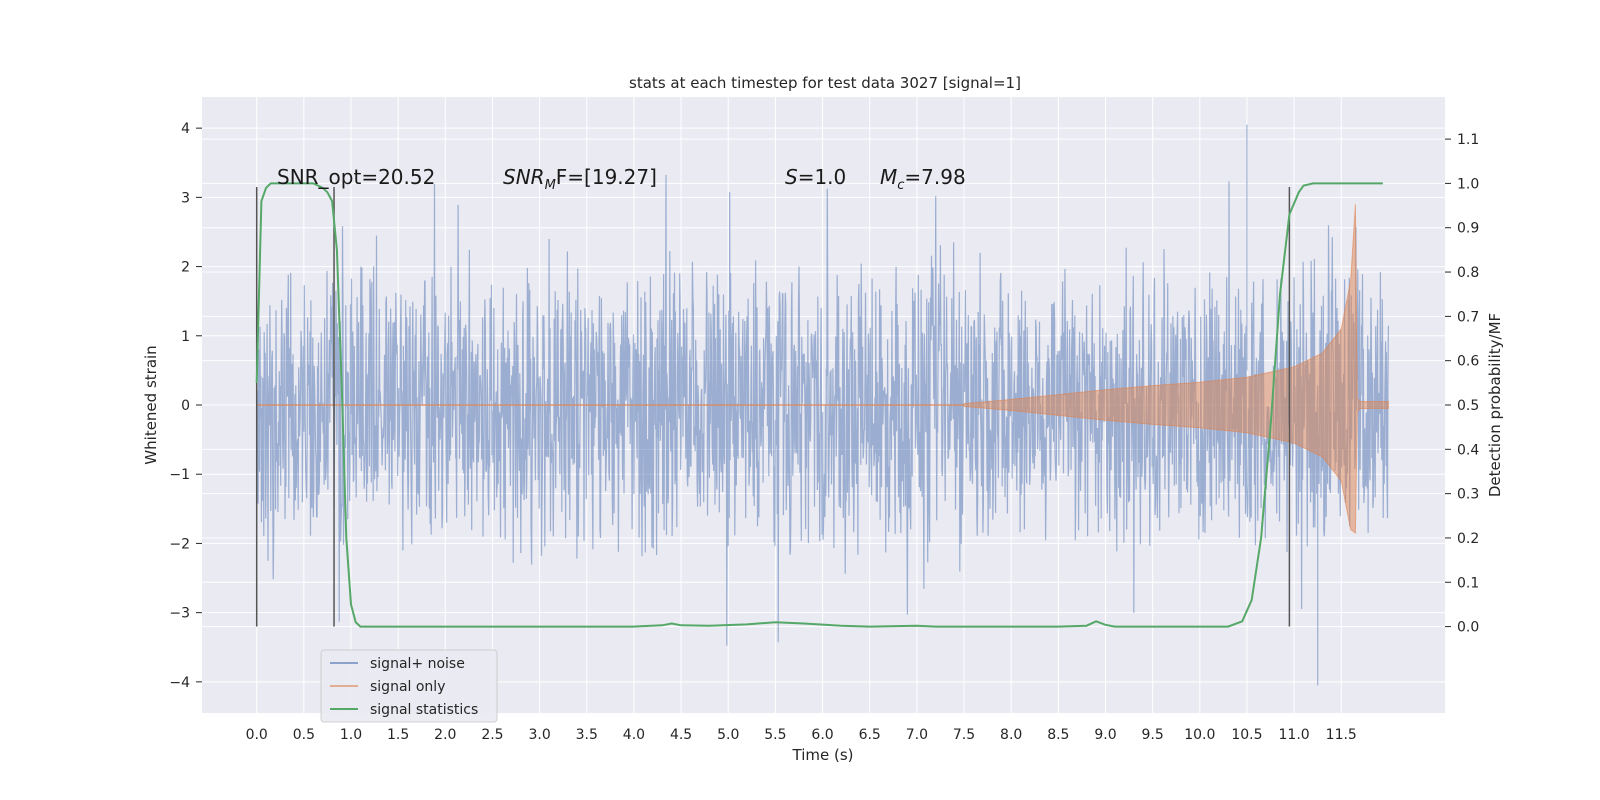 Image resolution: width=1600 pixels, height=800 pixels. Describe the element at coordinates (606, 177) in the screenshot. I see `annotation-snr-mf-value: F=[19.27]` at that location.